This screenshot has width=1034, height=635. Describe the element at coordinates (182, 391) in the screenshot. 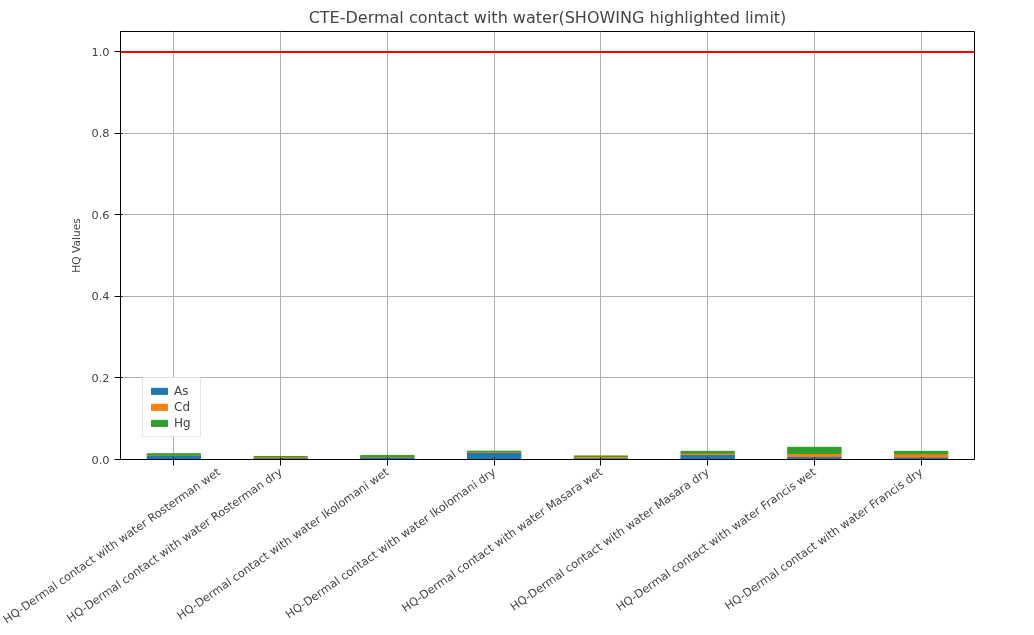

I see `legend-label: As` at that location.